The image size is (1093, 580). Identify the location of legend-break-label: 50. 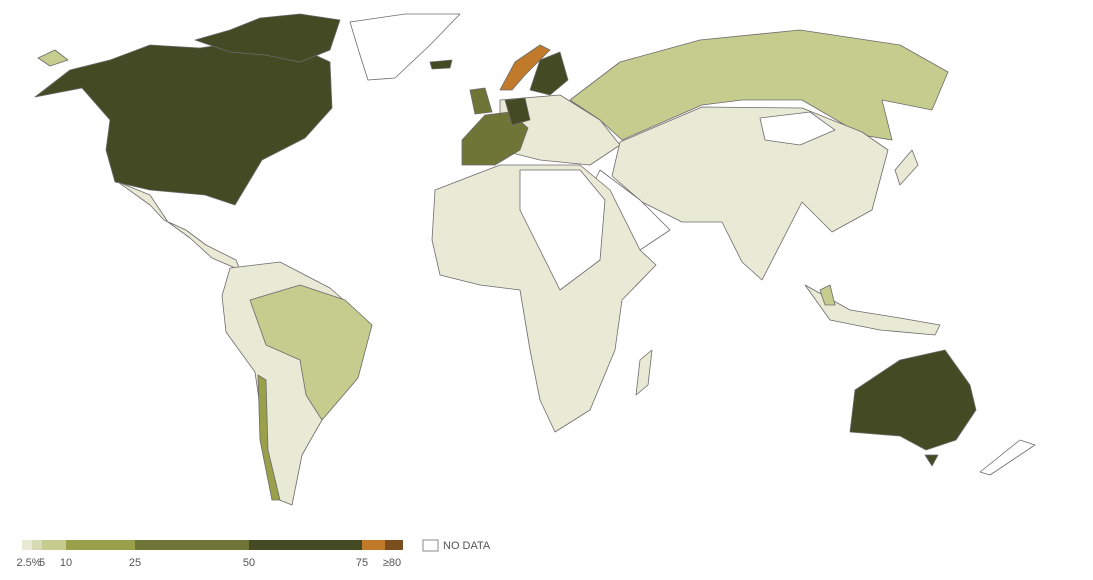
(249, 563).